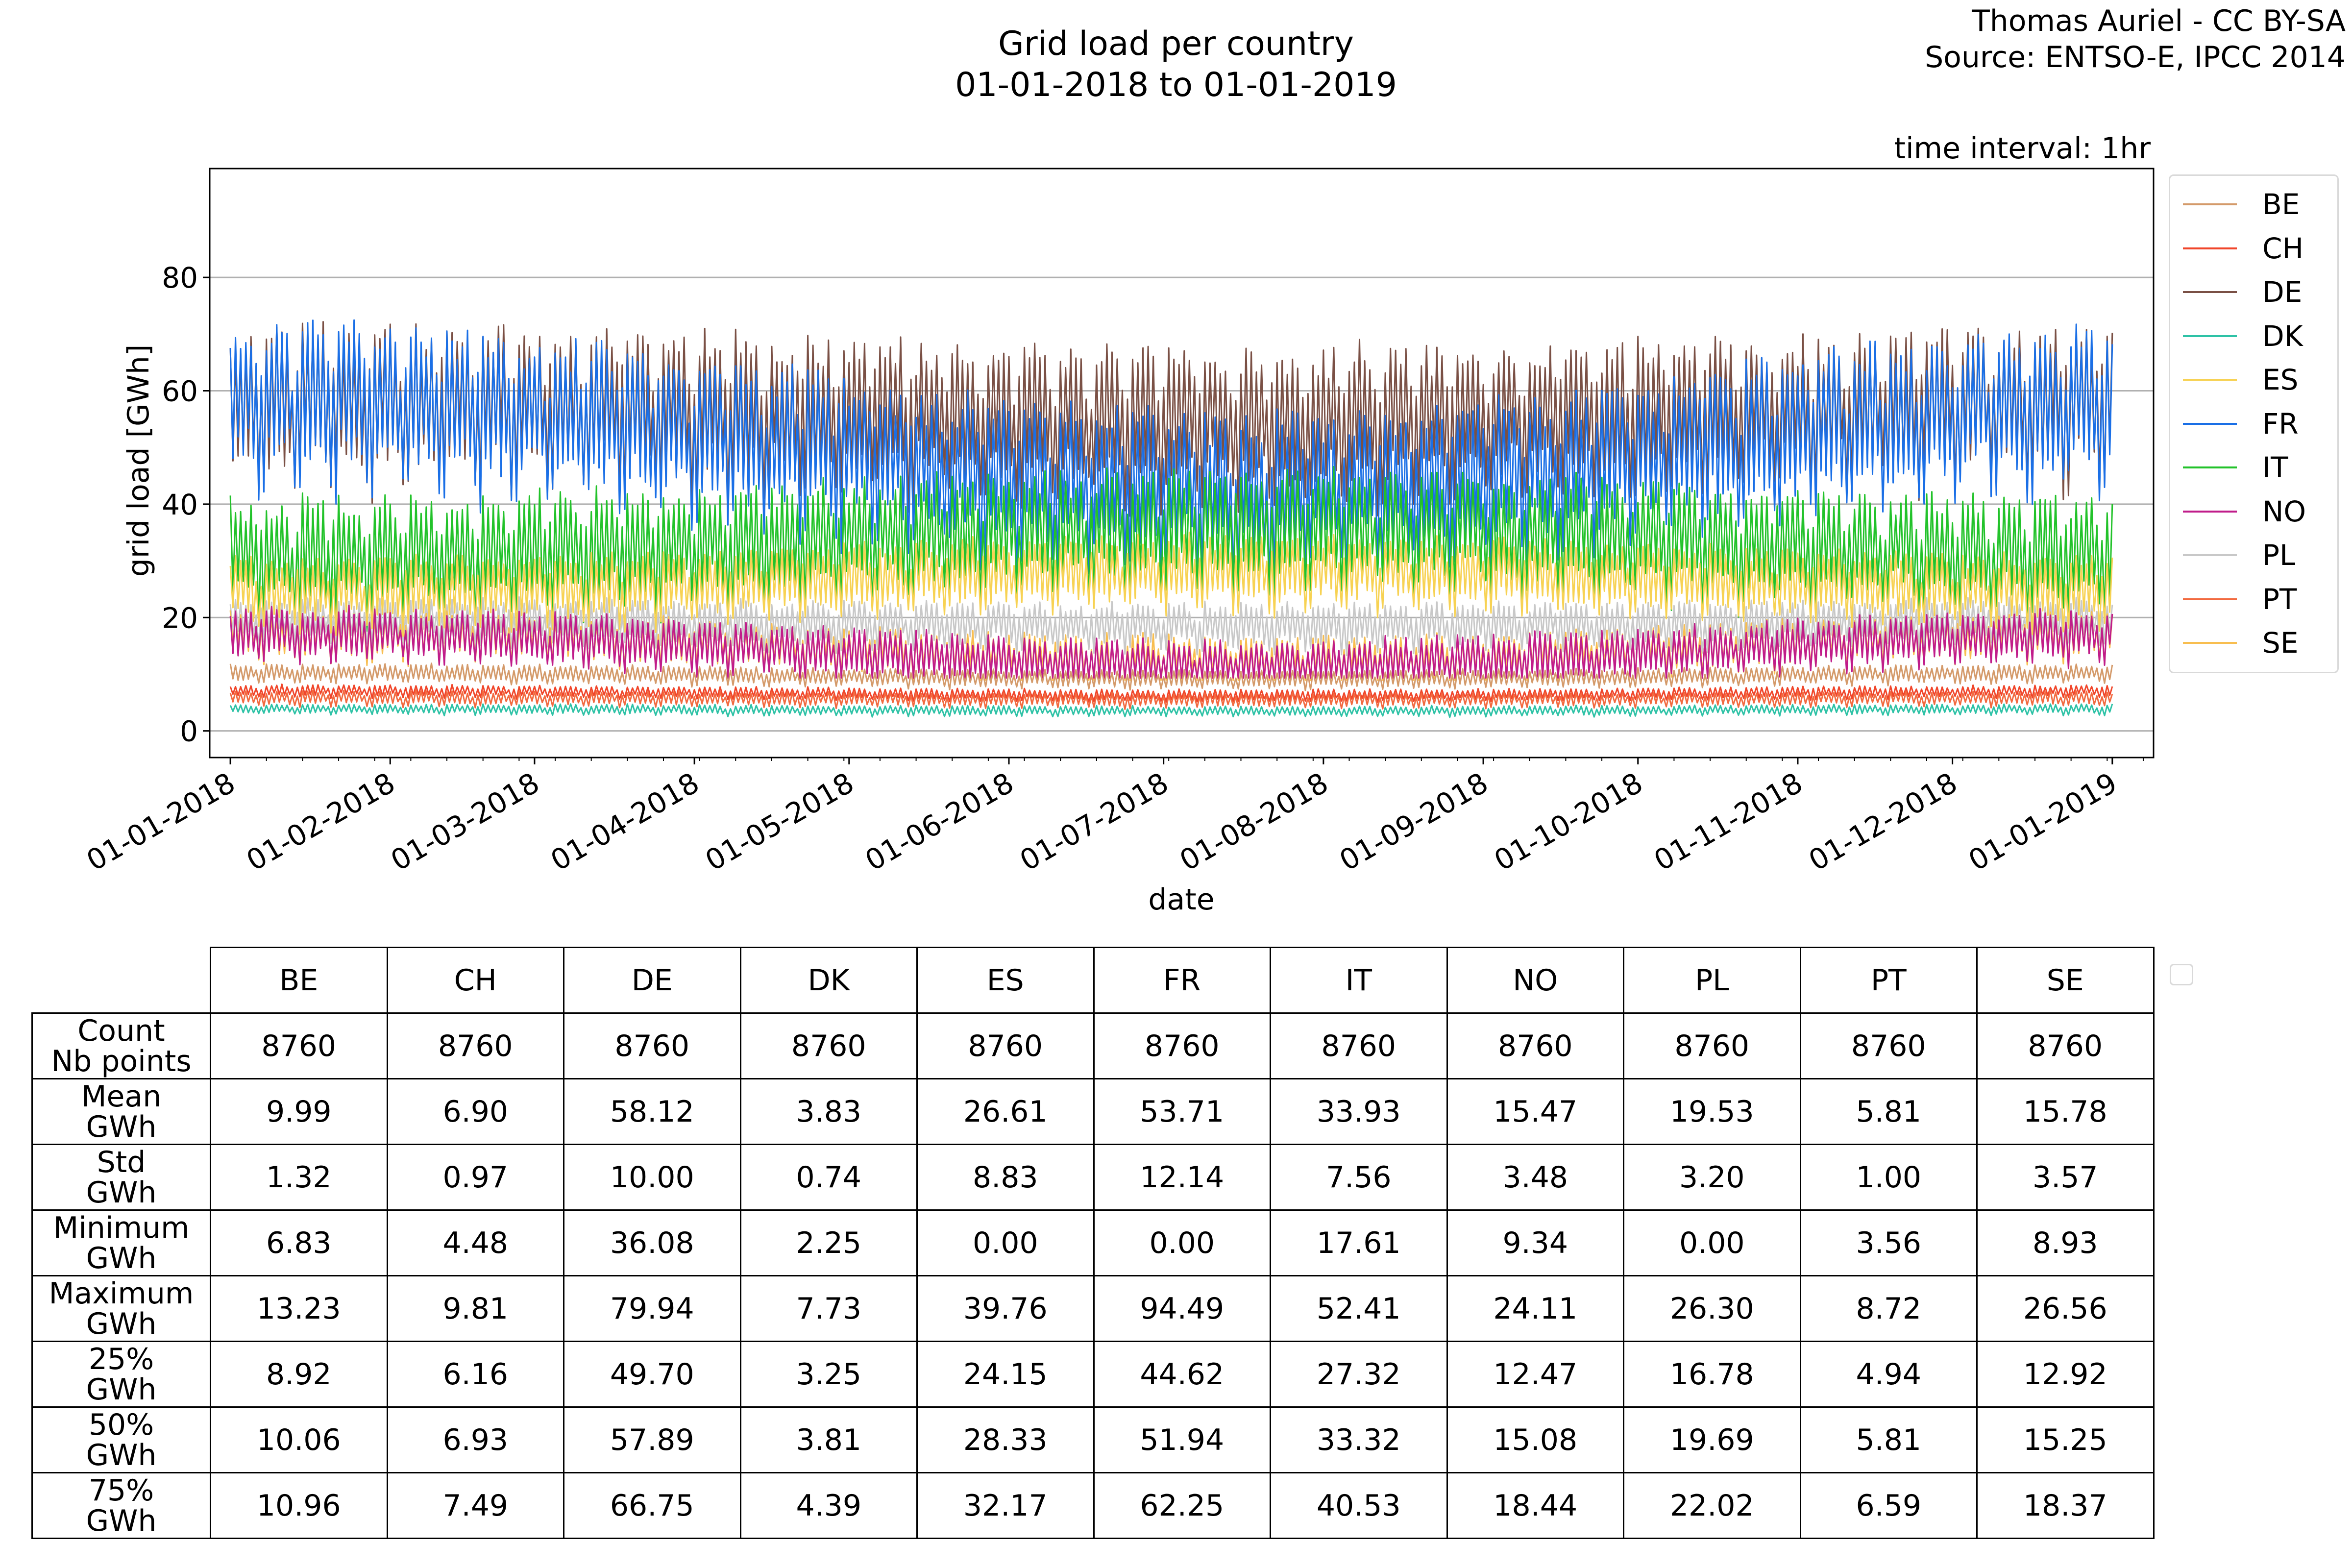 The image size is (2352, 1568). Describe the element at coordinates (121, 1490) in the screenshot. I see `row-label-name: 75%` at that location.